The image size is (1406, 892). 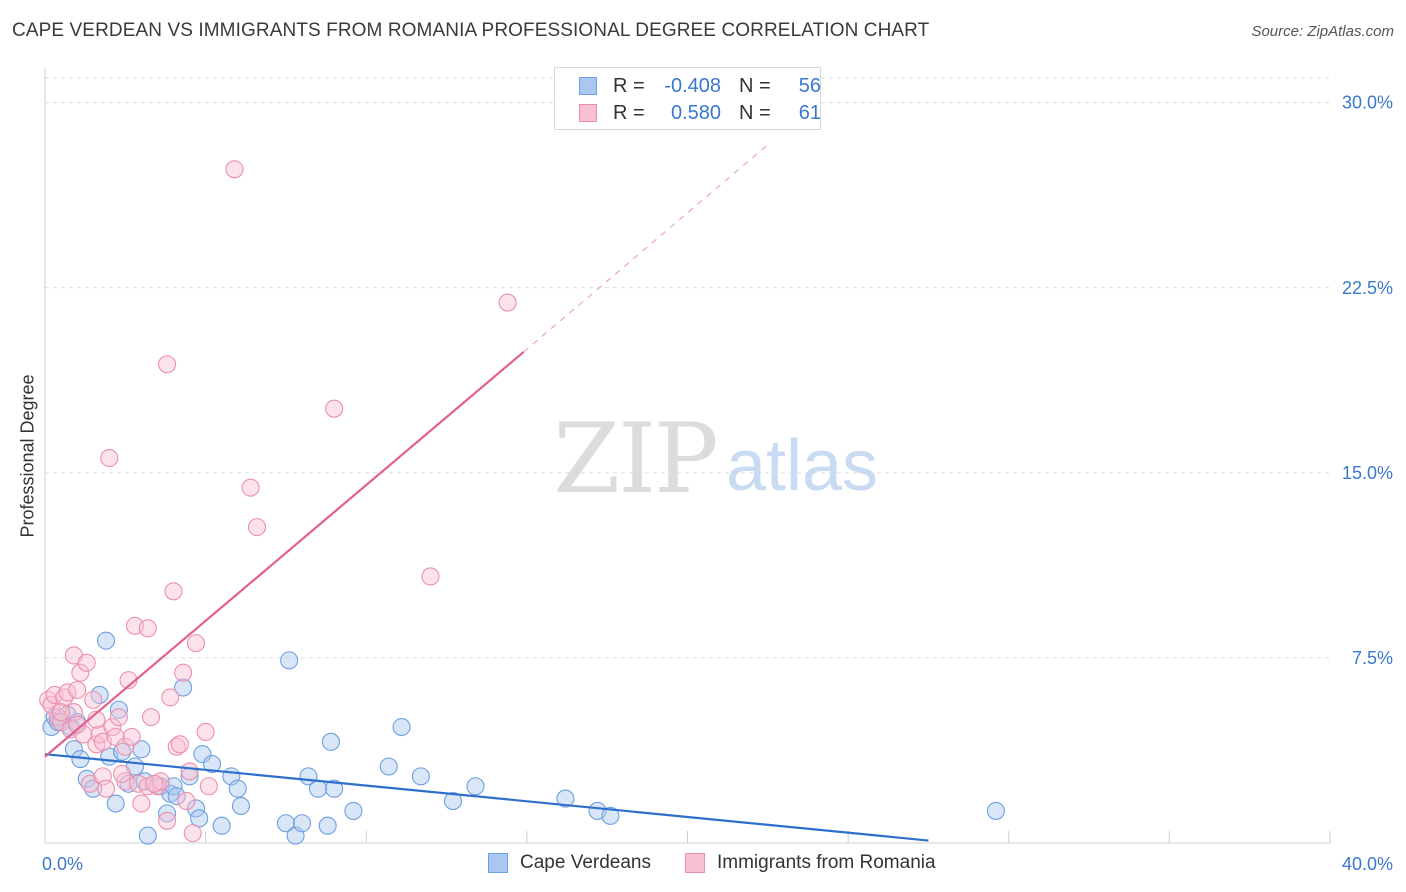 I want to click on source-label: Source: ZipAtlas.com, so click(x=1322, y=31).